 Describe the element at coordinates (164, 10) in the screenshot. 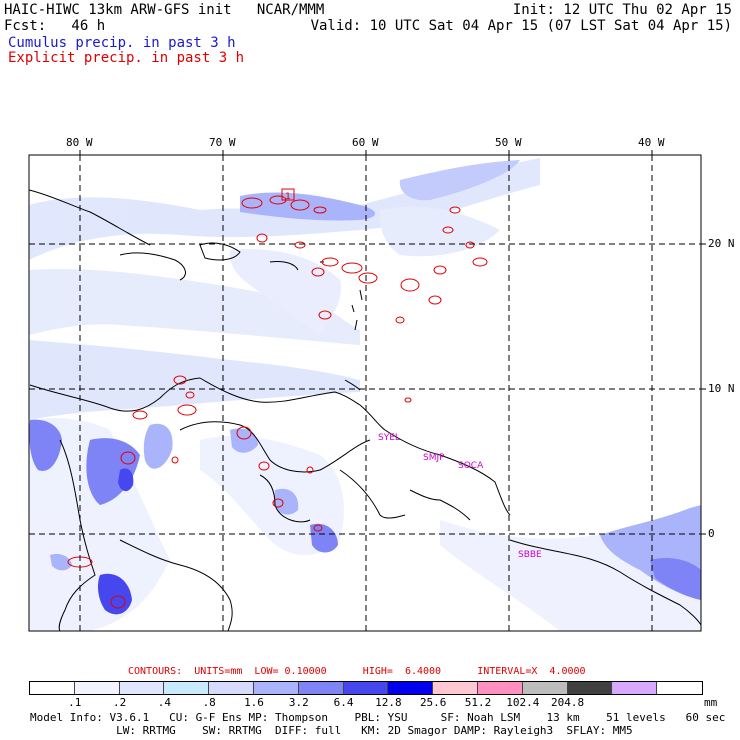

I see `chart-title: HAIC-HIWC 13km ARW-GFS init NCAR/MMM` at that location.